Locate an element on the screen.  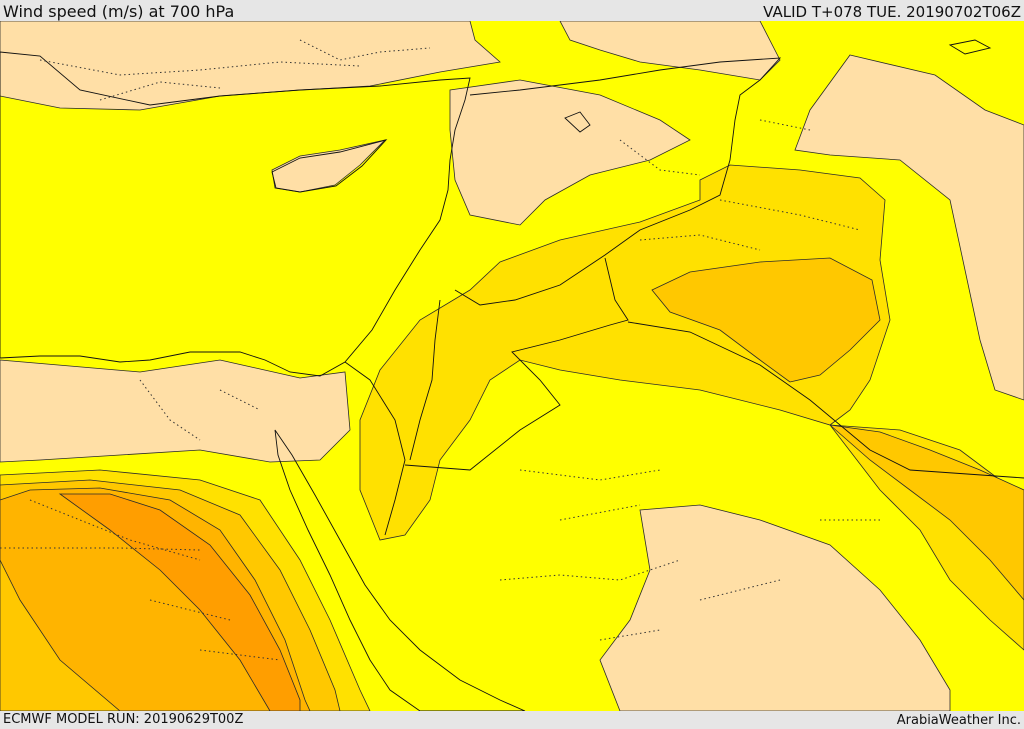
credit-label: ArabiaWeather Inc. is located at coordinates (958, 720).